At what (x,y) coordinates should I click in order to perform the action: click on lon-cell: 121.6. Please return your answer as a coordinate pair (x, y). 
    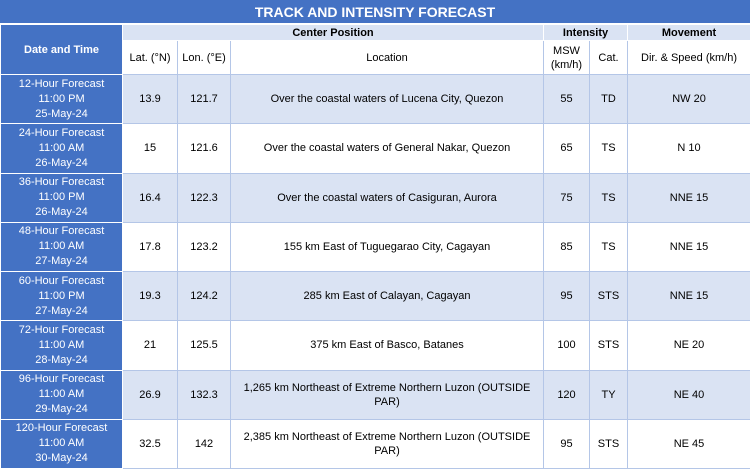
    Looking at the image, I should click on (204, 148).